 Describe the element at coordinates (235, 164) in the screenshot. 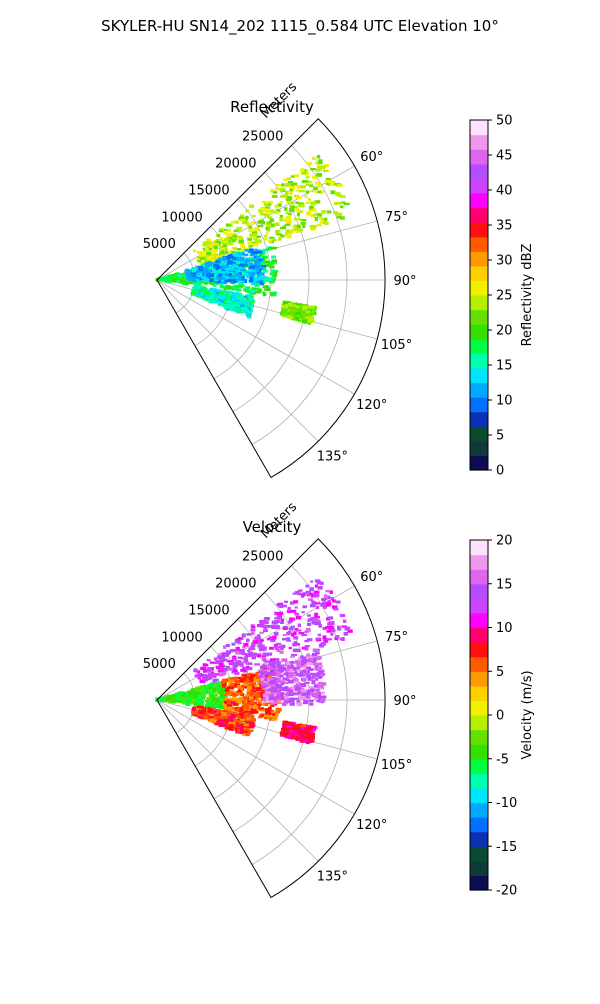

I see `radial-tick-label: 20000` at that location.